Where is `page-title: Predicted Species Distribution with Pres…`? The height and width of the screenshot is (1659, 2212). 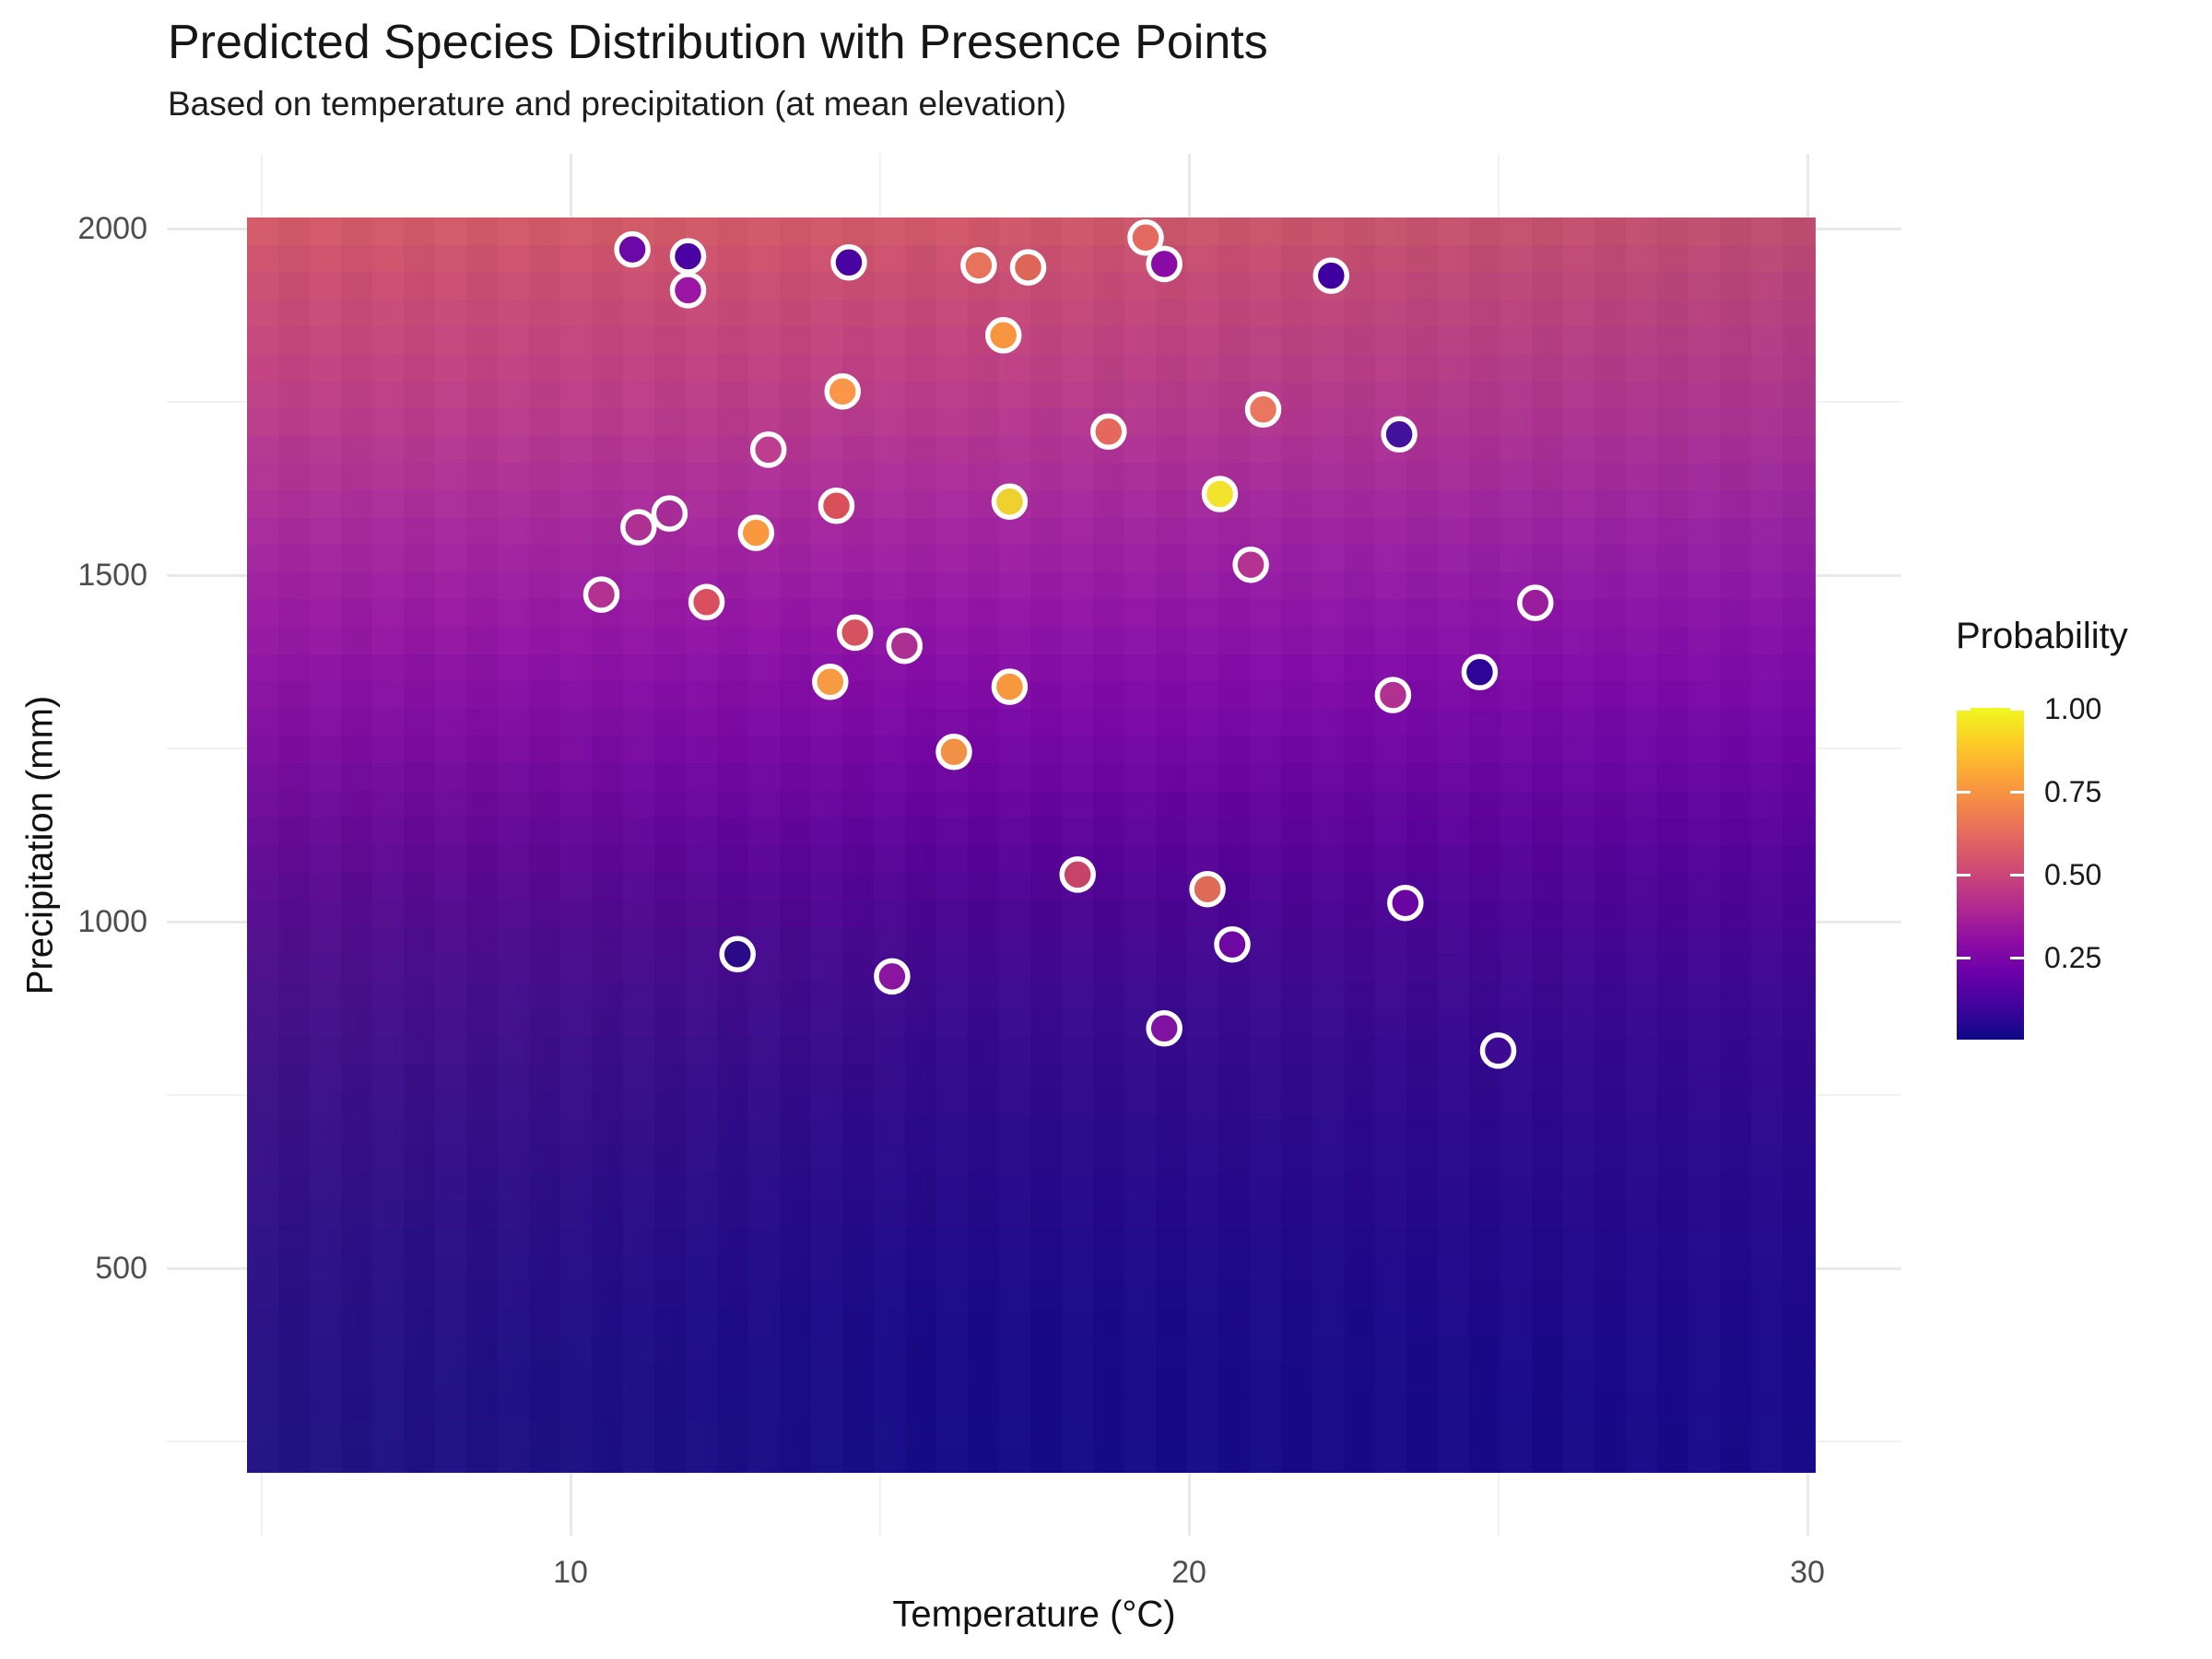
page-title: Predicted Species Distribution with Pres… is located at coordinates (718, 42).